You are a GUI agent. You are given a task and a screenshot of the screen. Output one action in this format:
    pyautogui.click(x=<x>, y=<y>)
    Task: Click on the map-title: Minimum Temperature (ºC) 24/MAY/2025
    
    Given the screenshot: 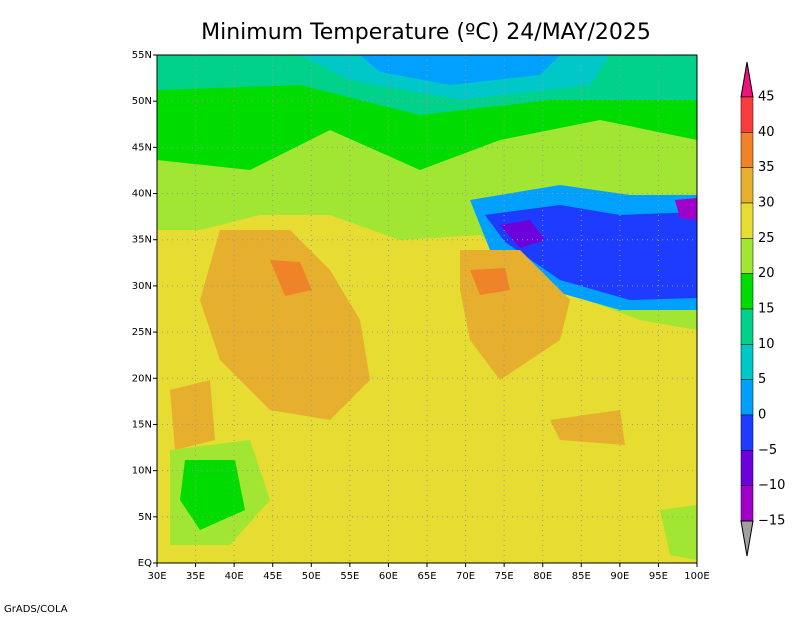 What is the action you would take?
    pyautogui.click(x=426, y=32)
    